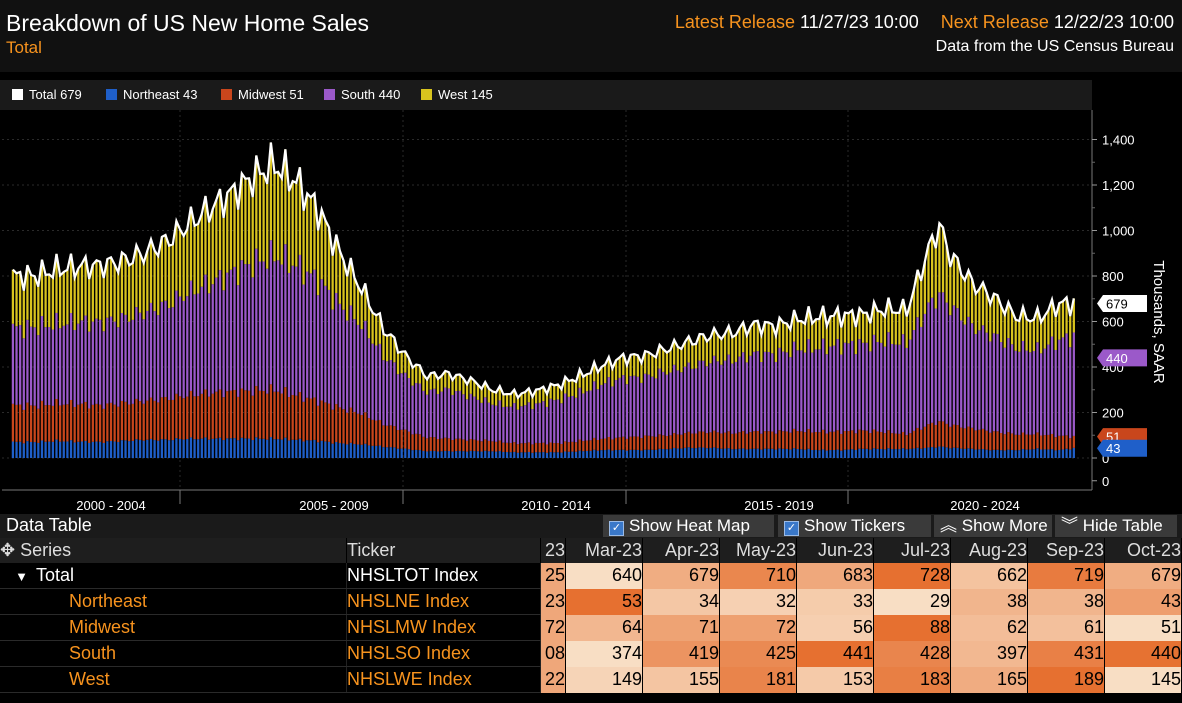 This screenshot has width=1182, height=703. Describe the element at coordinates (443, 653) in the screenshot. I see `ticker-cell: NHSLSO Index` at that location.